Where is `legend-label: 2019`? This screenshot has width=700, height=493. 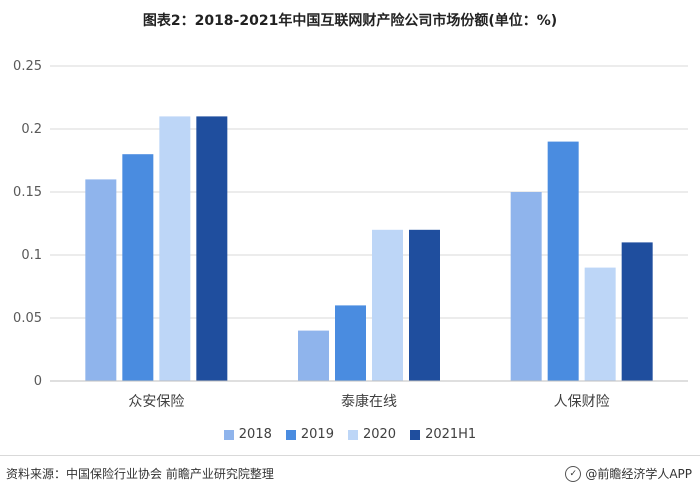 legend-label: 2019 is located at coordinates (317, 434).